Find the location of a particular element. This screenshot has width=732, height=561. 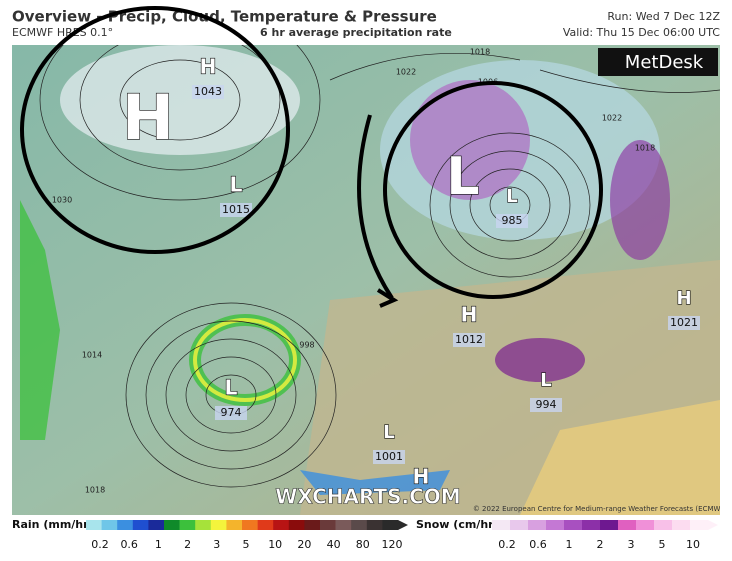

snow-legend-label: Snow (cm/hr) is located at coordinates (457, 524).